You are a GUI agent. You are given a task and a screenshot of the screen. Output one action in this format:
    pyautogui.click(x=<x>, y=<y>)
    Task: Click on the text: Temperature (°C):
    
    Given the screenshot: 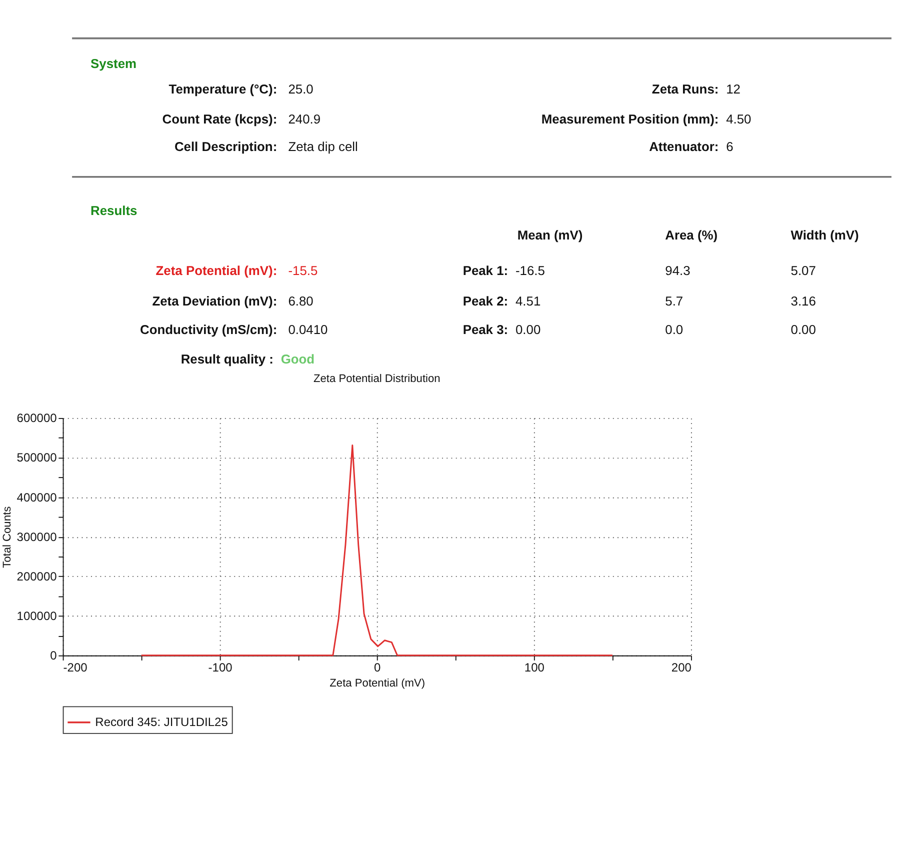 What is the action you would take?
    pyautogui.click(x=223, y=89)
    